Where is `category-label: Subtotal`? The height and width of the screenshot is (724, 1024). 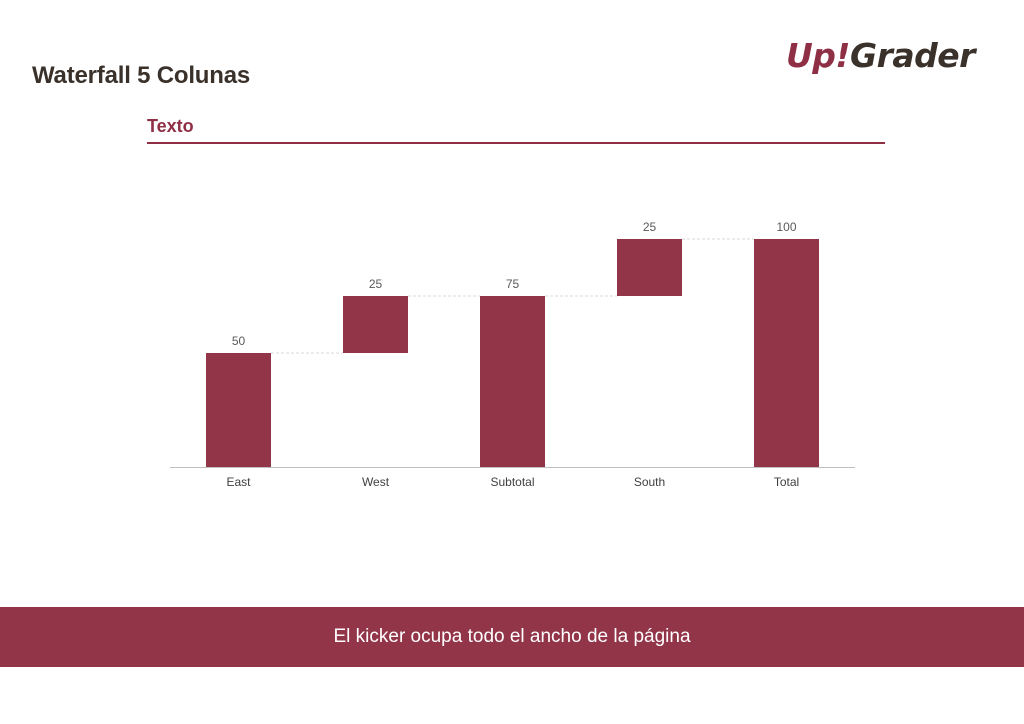
category-label: Subtotal is located at coordinates (512, 482).